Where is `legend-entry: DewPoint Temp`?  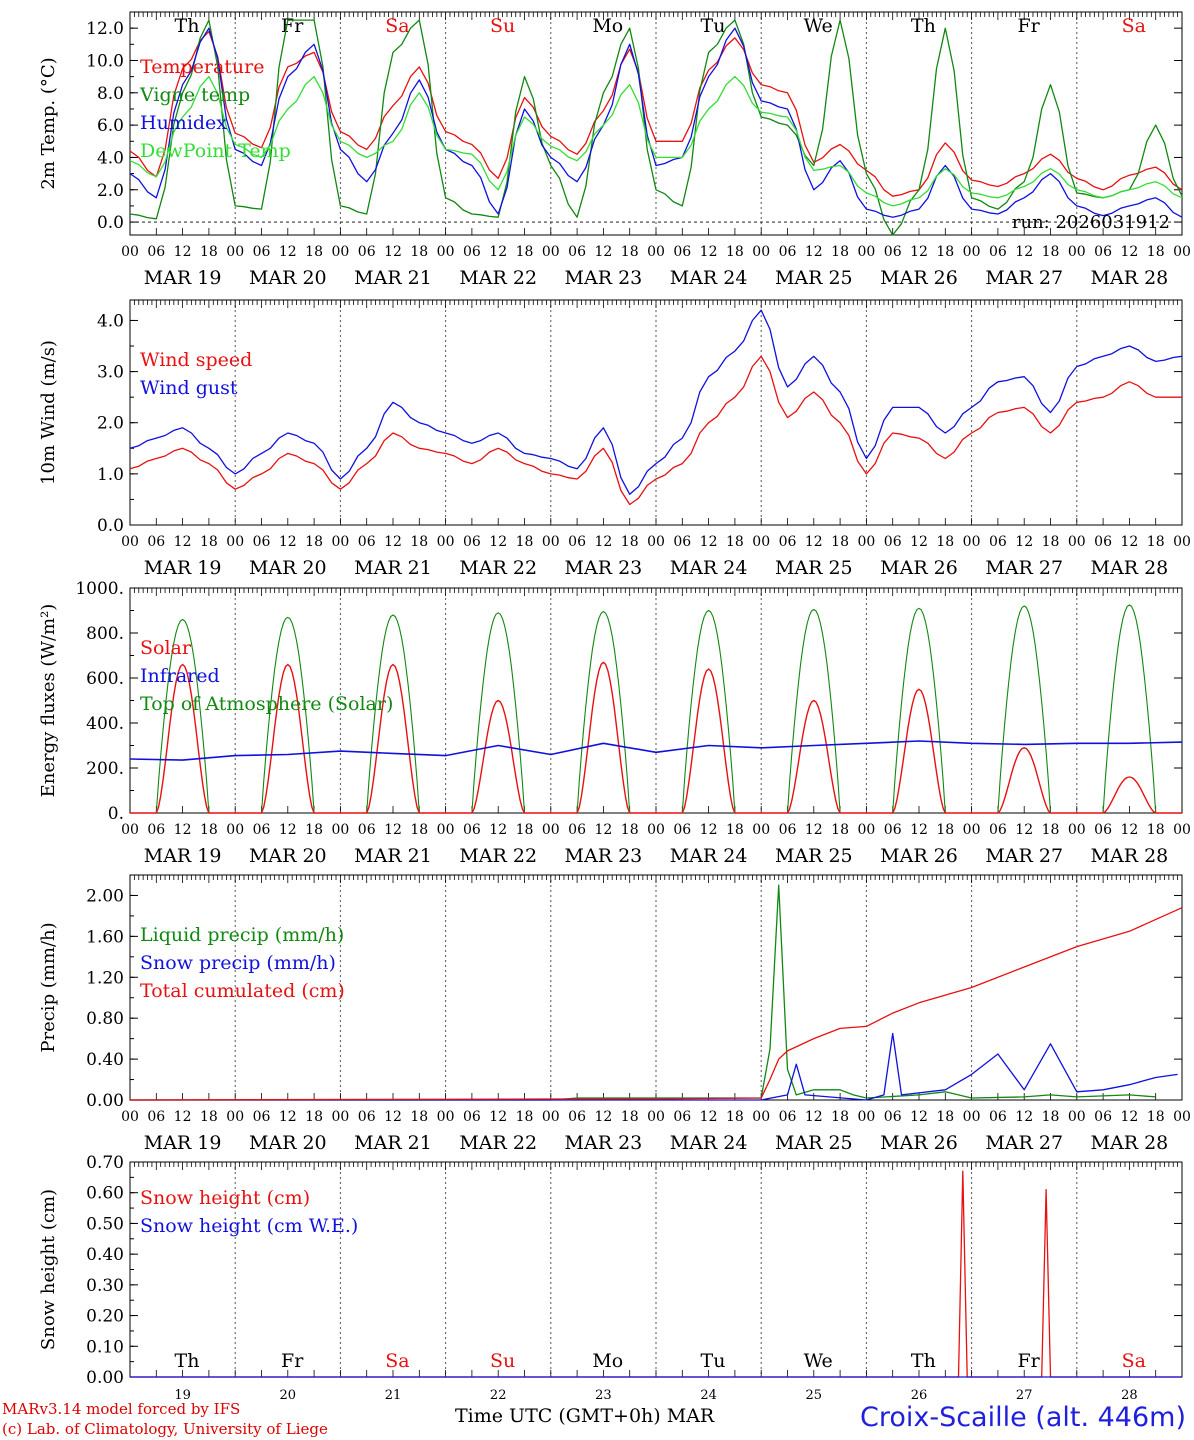 legend-entry: DewPoint Temp is located at coordinates (215, 151).